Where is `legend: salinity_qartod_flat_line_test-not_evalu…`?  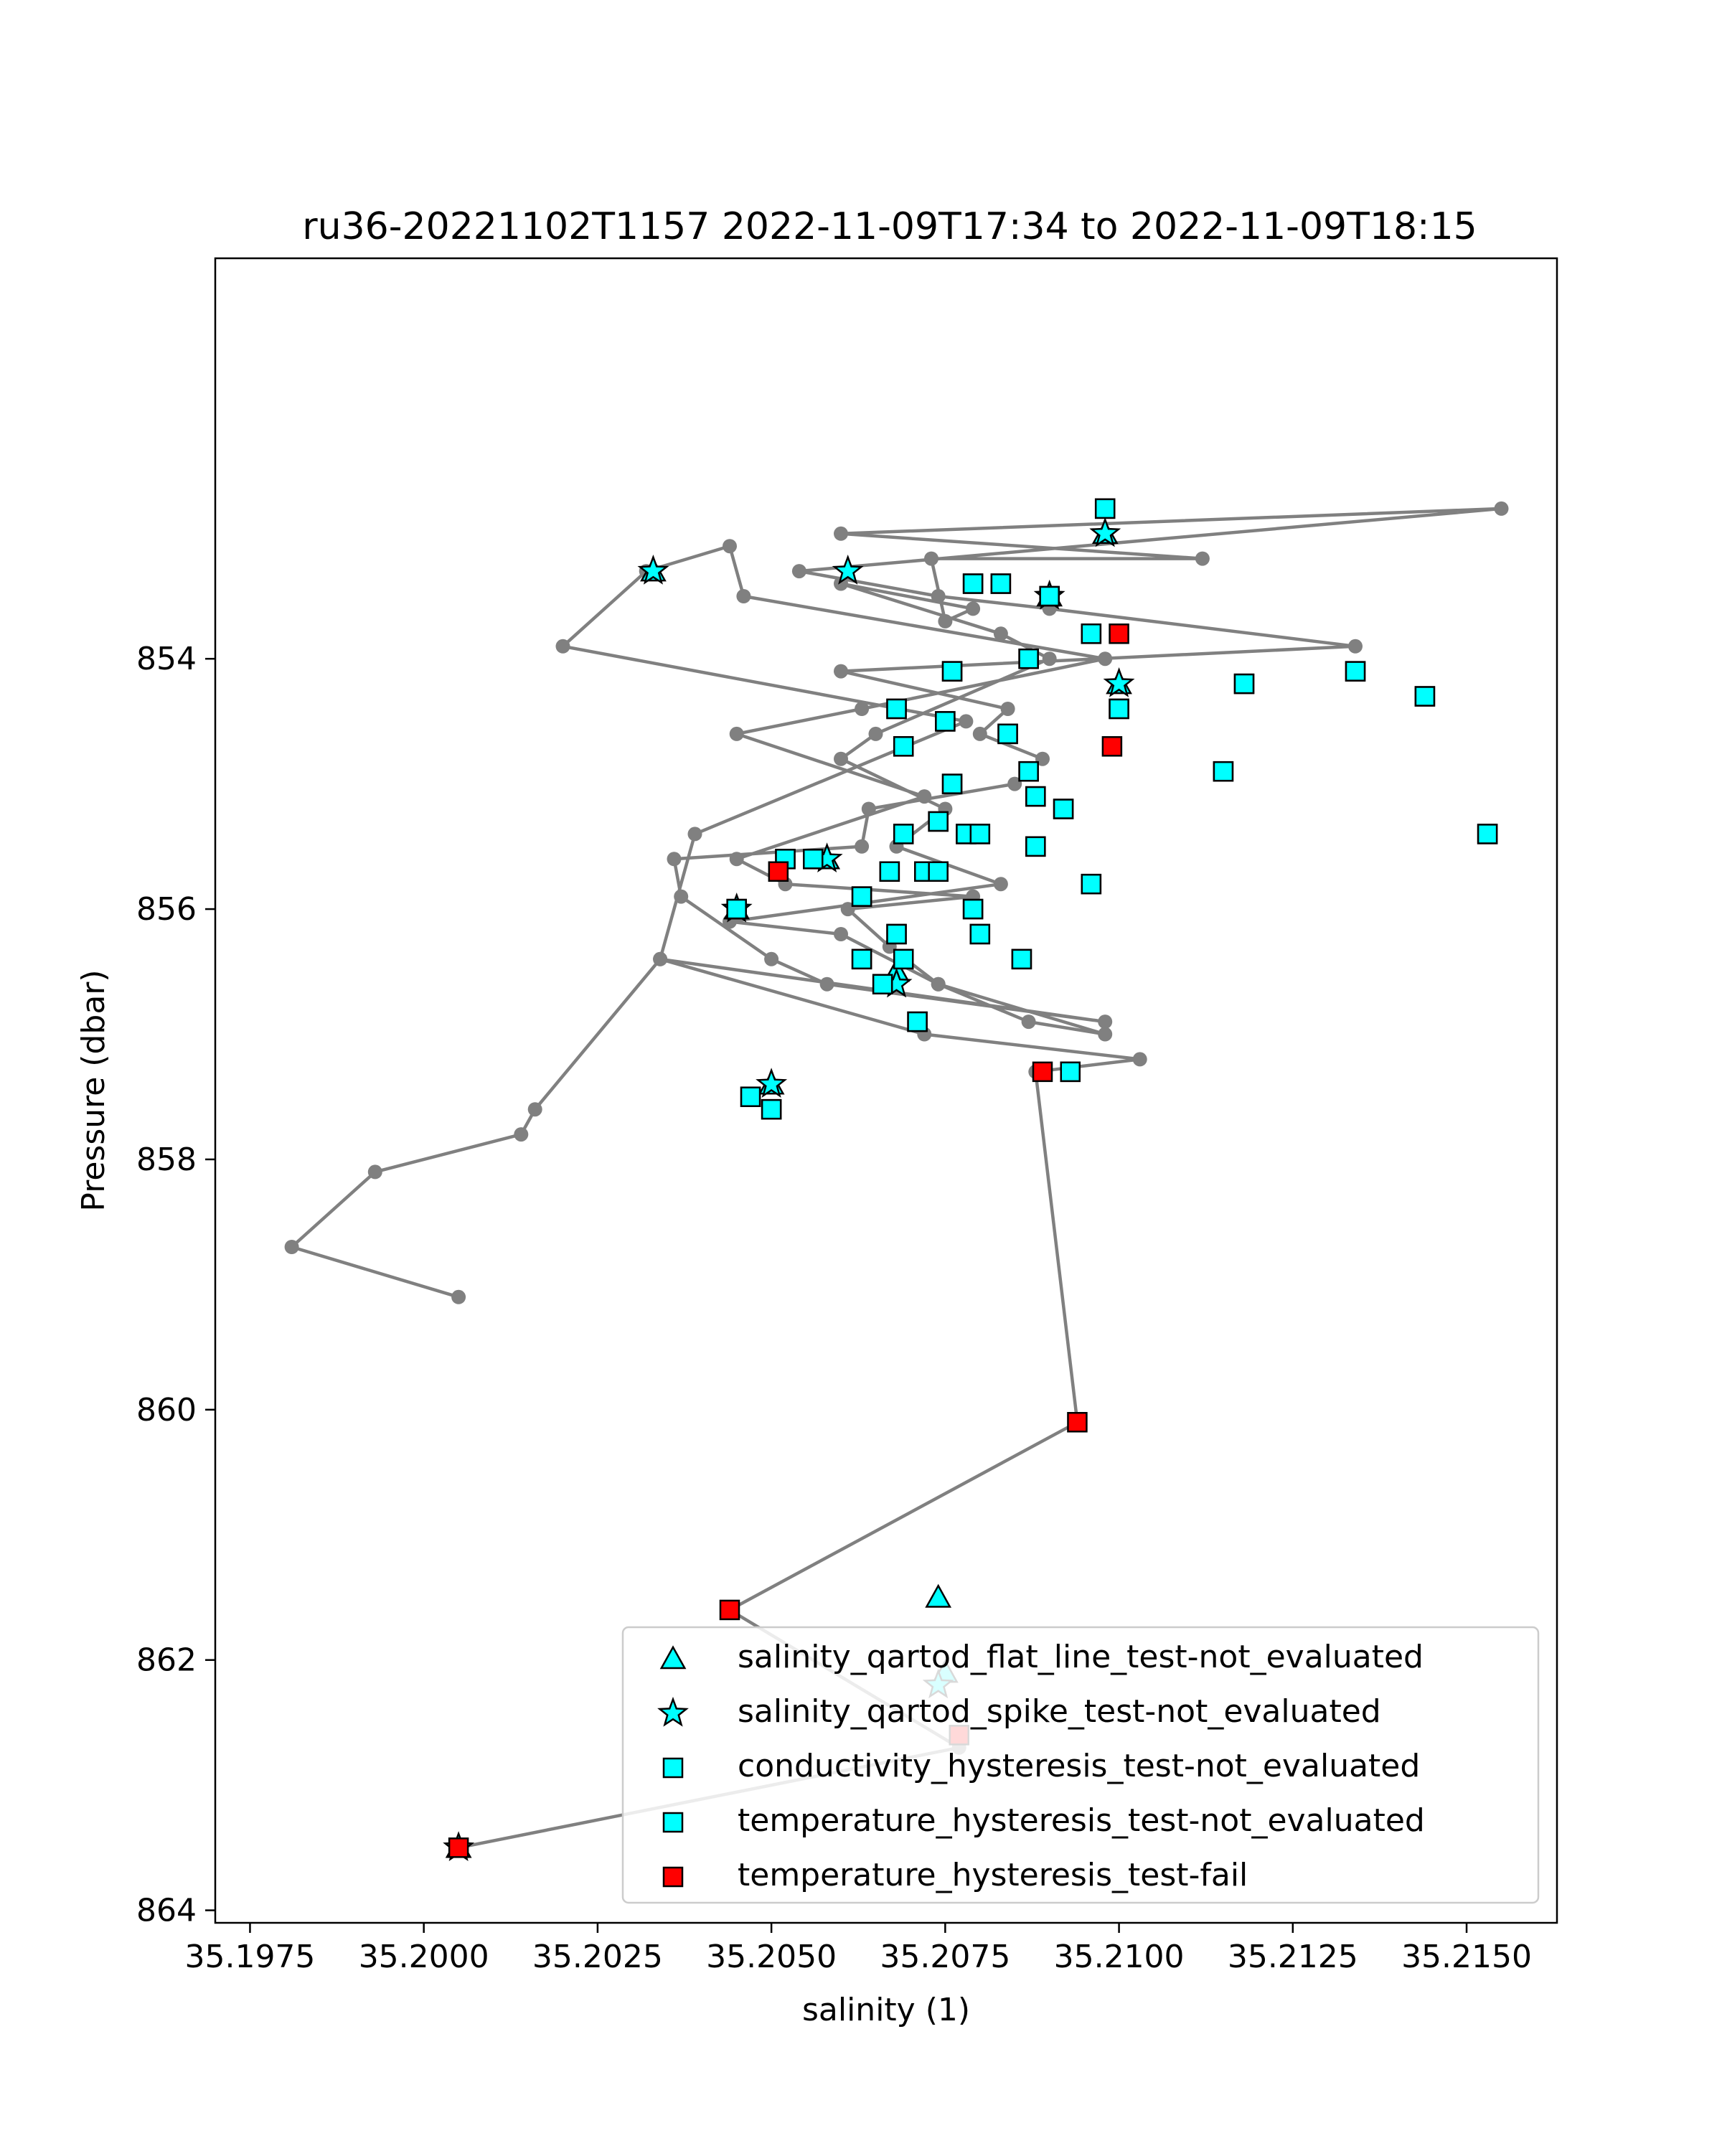
legend: salinity_qartod_flat_line_test-not_evalu… is located at coordinates (1081, 1765).